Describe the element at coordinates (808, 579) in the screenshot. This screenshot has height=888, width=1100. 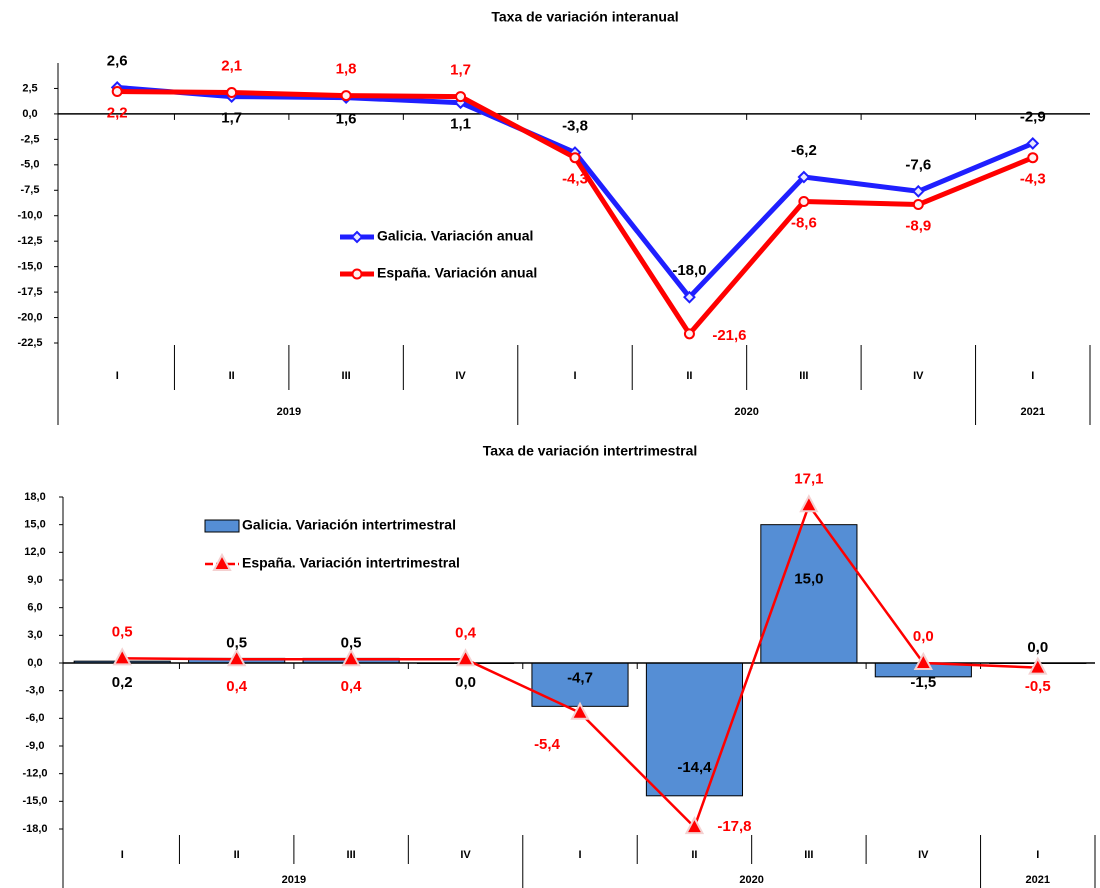
I see `data-label: 15,0` at that location.